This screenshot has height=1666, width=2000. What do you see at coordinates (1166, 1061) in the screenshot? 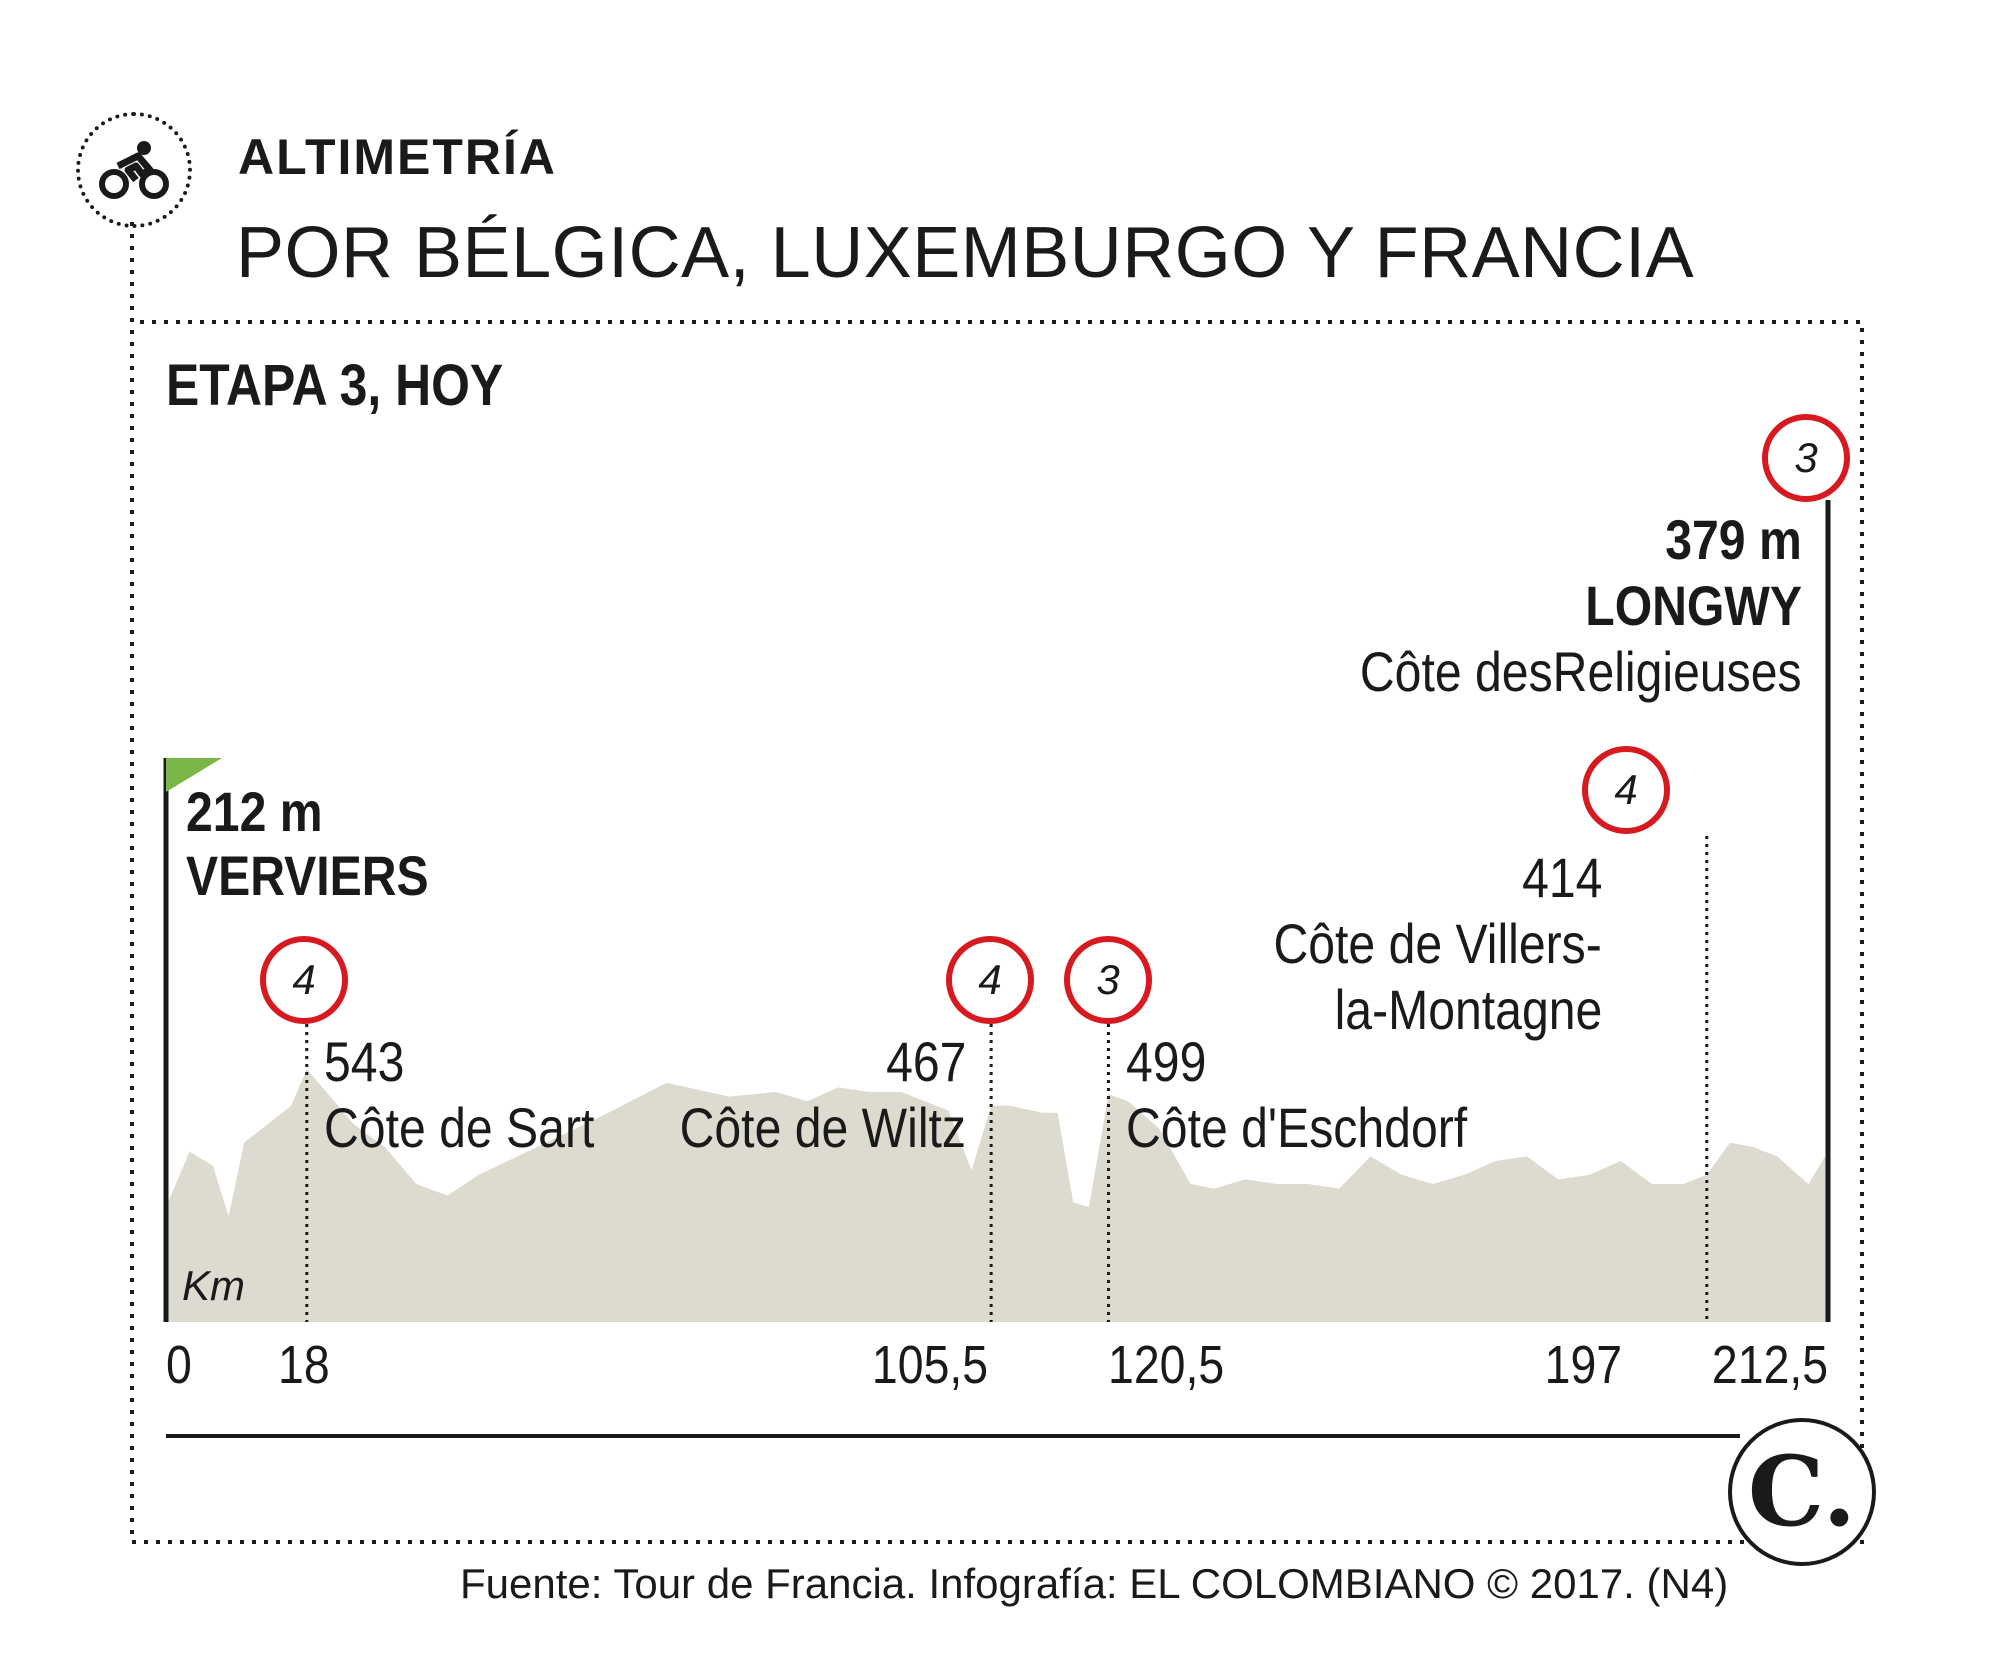
I see `climb-height: 499` at bounding box center [1166, 1061].